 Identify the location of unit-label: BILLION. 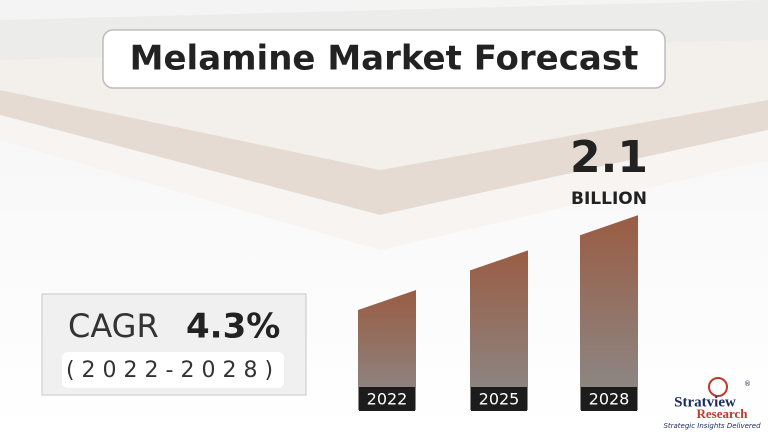
(609, 199).